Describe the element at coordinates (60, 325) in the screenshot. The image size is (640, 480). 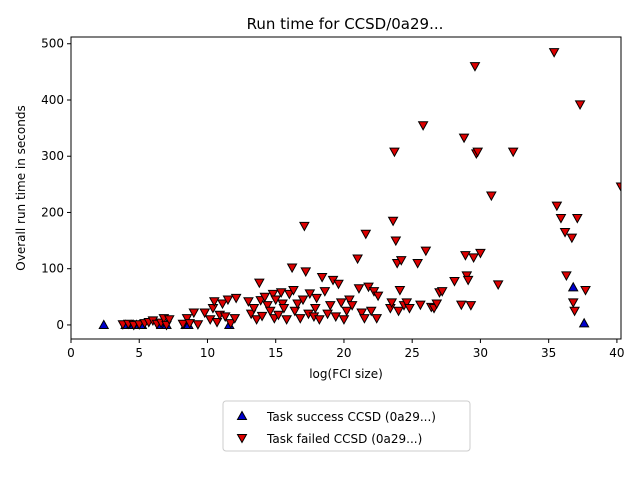
I see `y-tick-label: 0` at that location.